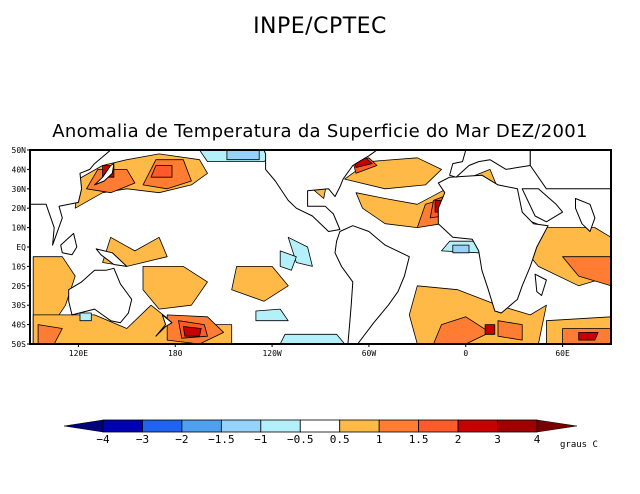 The height and width of the screenshot is (494, 640). What do you see at coordinates (181, 439) in the screenshot?
I see `colorbar-tick-label: −2` at bounding box center [181, 439].